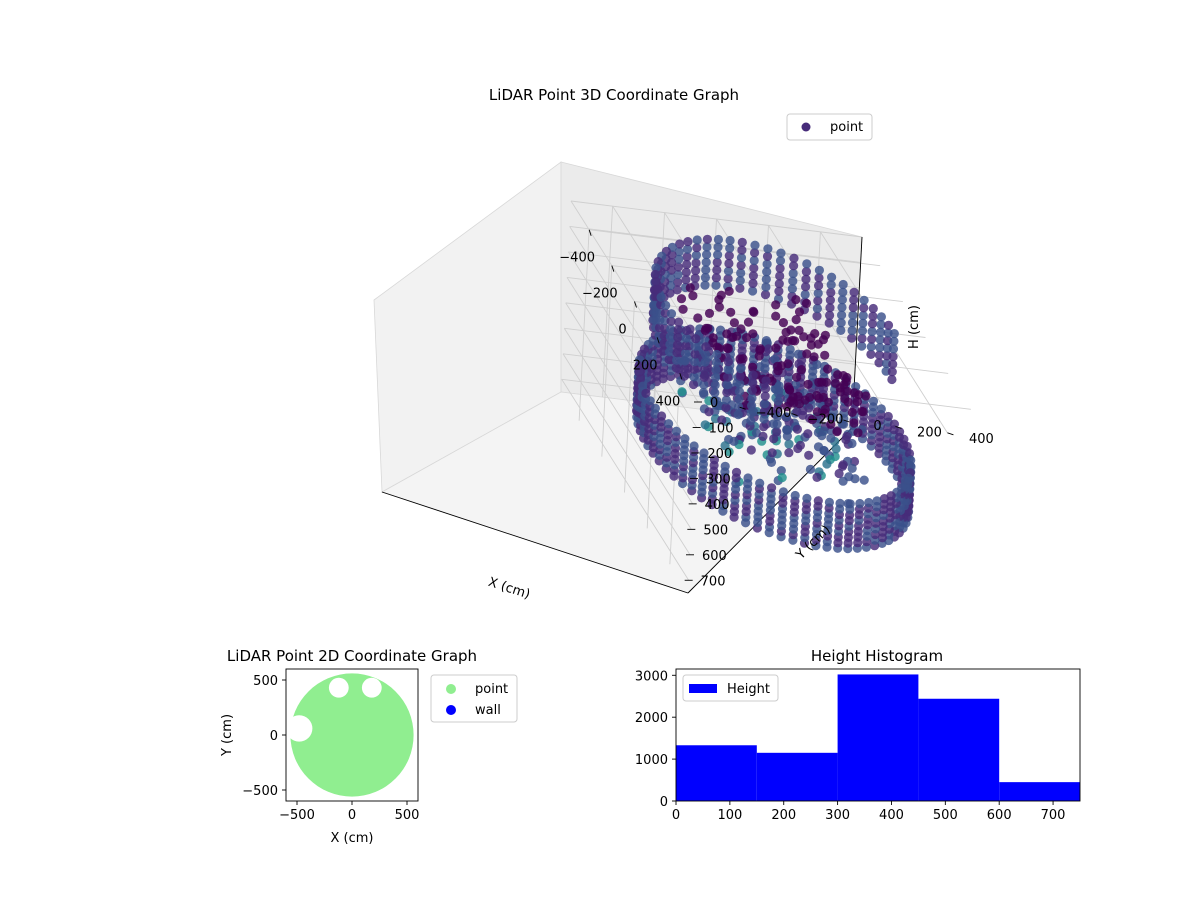 The height and width of the screenshot is (900, 1200). Describe the element at coordinates (929, 432) in the screenshot. I see `y-tick-label-3d: 200` at that location.